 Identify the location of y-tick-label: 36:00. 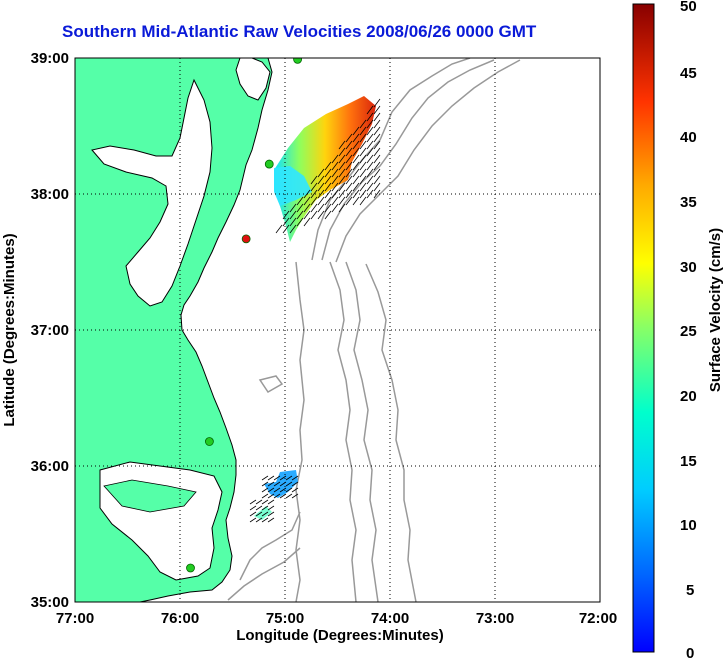
(50, 466).